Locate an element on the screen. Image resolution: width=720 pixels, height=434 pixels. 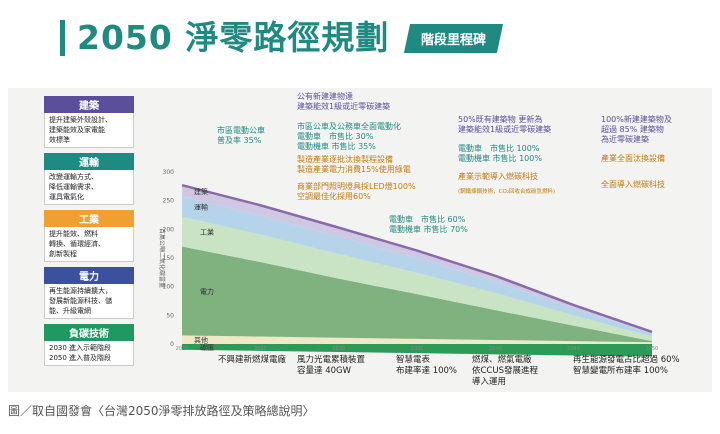
milestone-note-bottom: 風力光電累積裝置 is located at coordinates (331, 359).